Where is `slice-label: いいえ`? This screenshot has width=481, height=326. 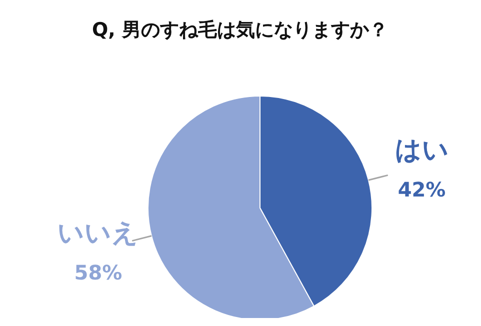 slice-label: いいえ is located at coordinates (98, 233).